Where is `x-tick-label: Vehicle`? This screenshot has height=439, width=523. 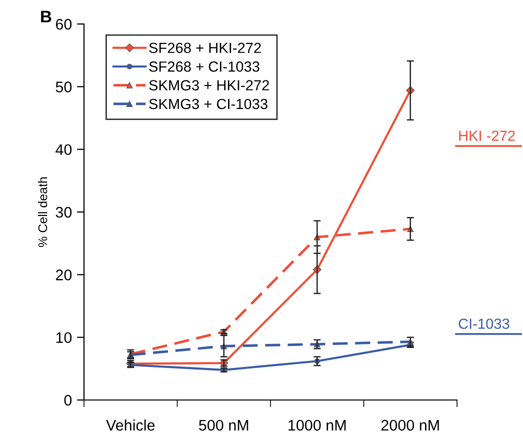
x-tick-label: Vehicle is located at coordinates (130, 425).